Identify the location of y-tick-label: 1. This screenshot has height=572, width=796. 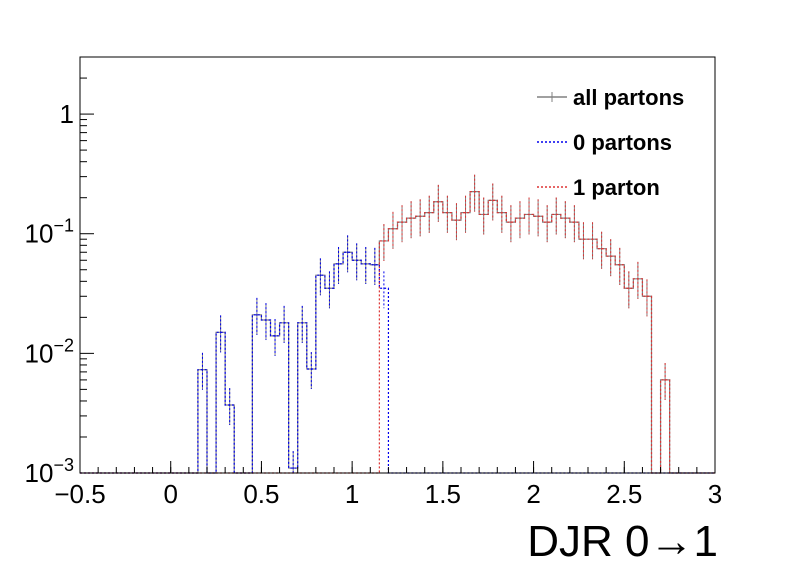
(67, 114).